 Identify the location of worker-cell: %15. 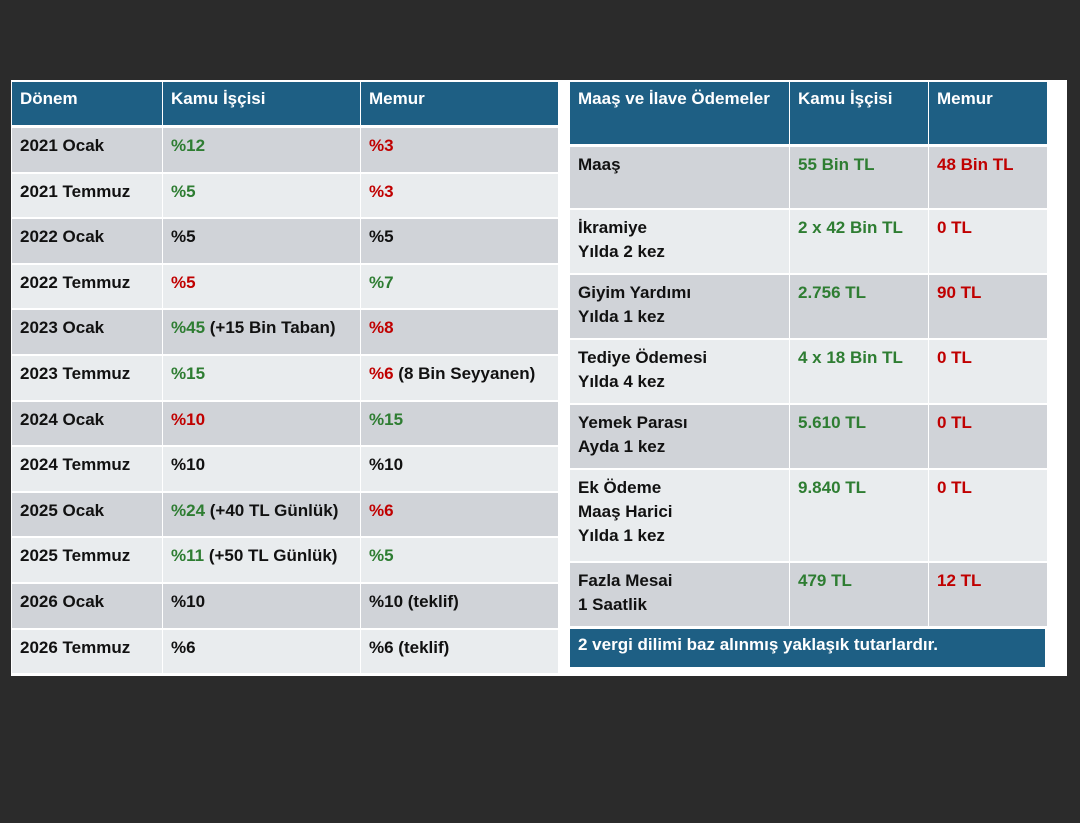
(262, 378).